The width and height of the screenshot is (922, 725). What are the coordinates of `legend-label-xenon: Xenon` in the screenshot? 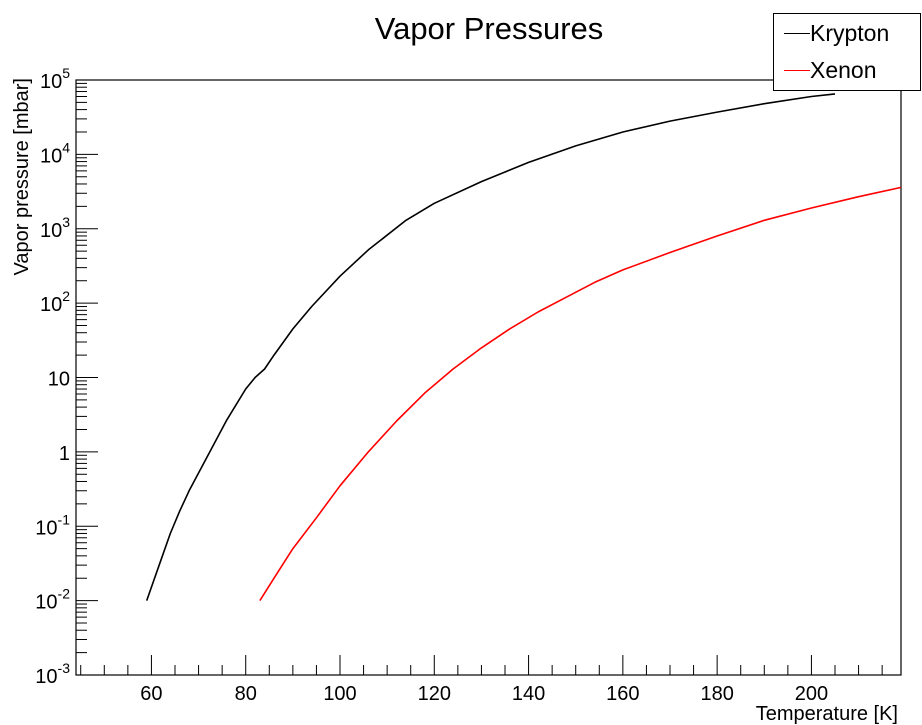 It's located at (843, 69).